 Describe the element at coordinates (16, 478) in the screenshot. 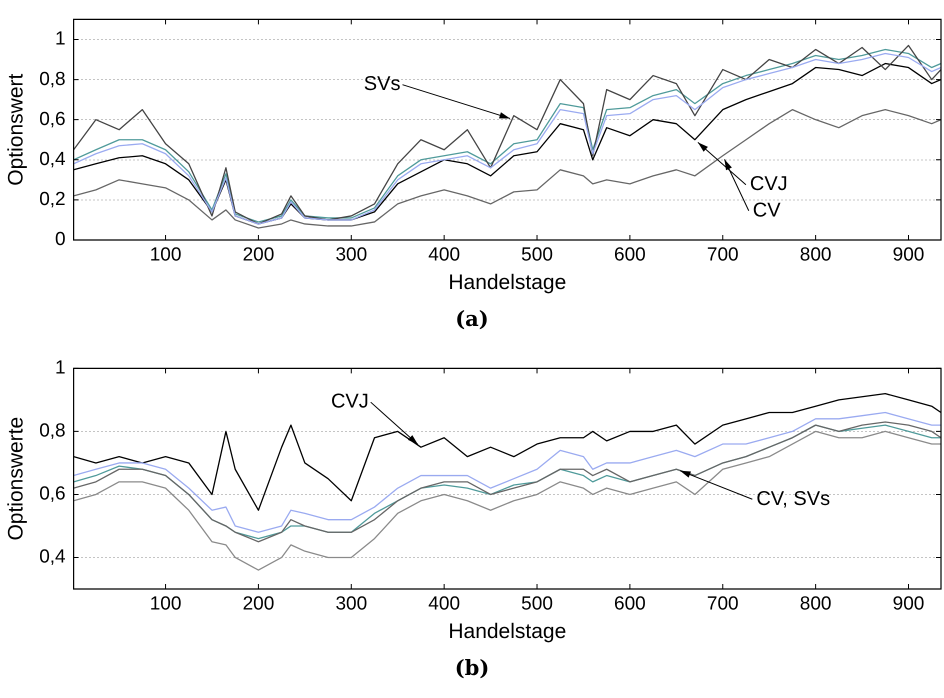

I see `y-axis-title: Optionswerte` at that location.